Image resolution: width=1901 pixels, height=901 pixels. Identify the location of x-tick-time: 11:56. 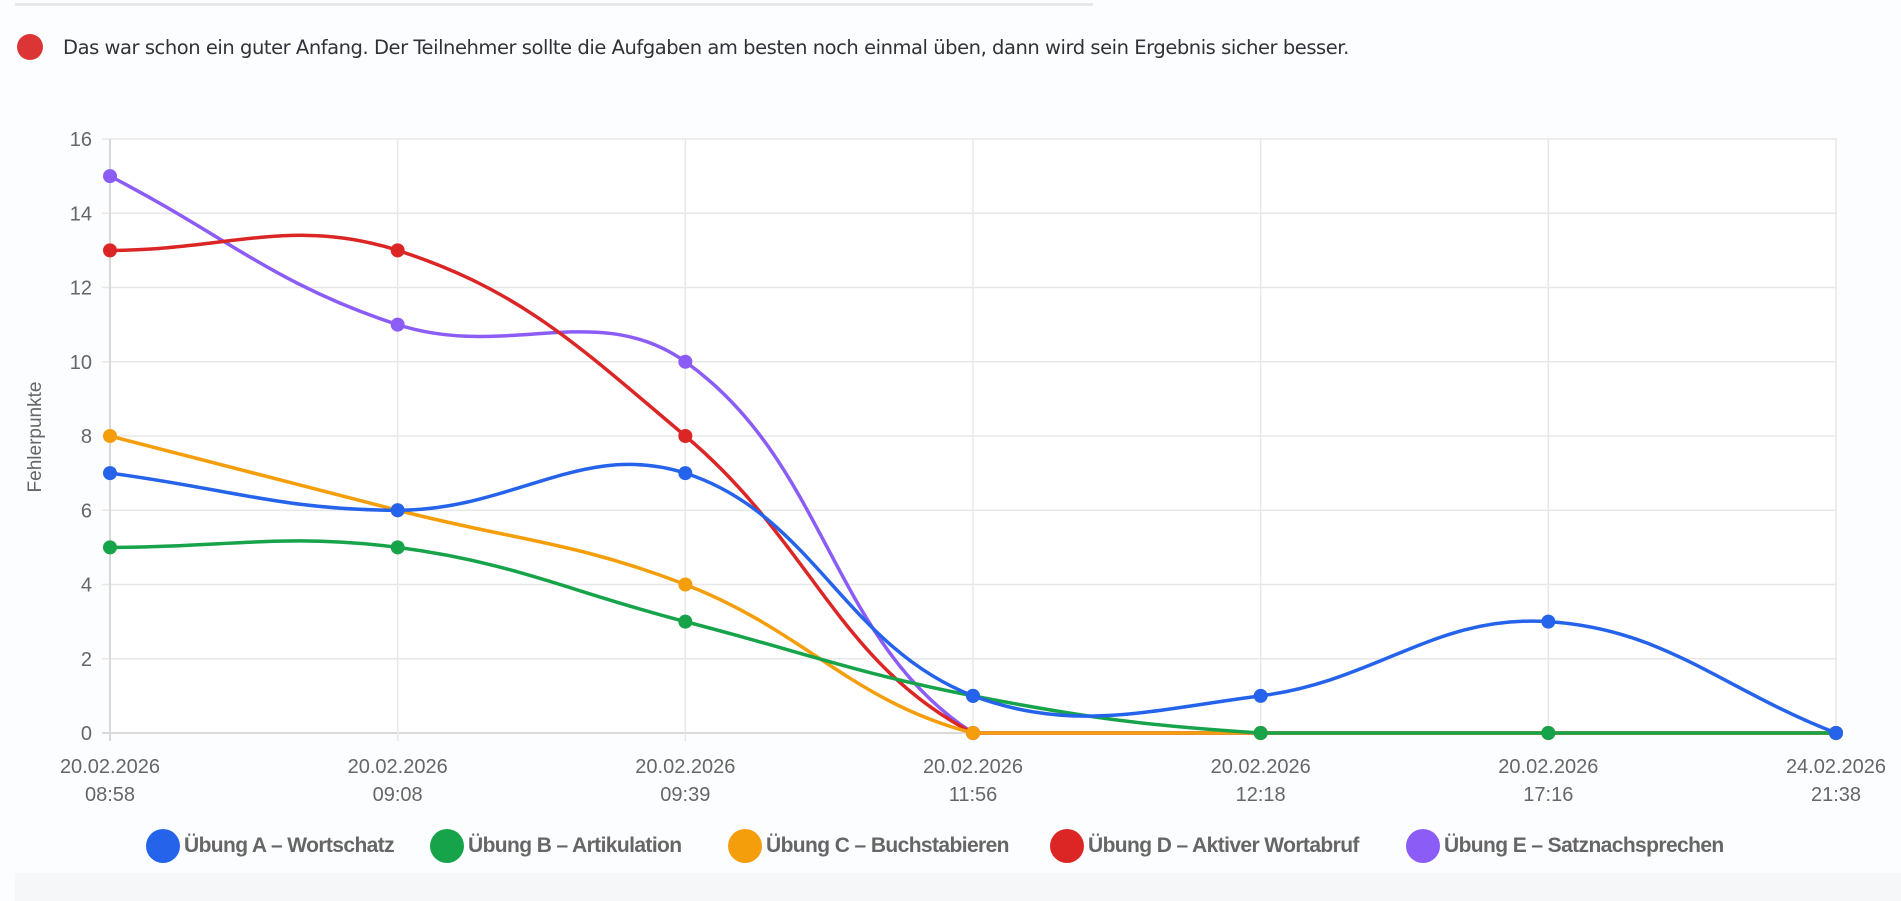
(973, 795).